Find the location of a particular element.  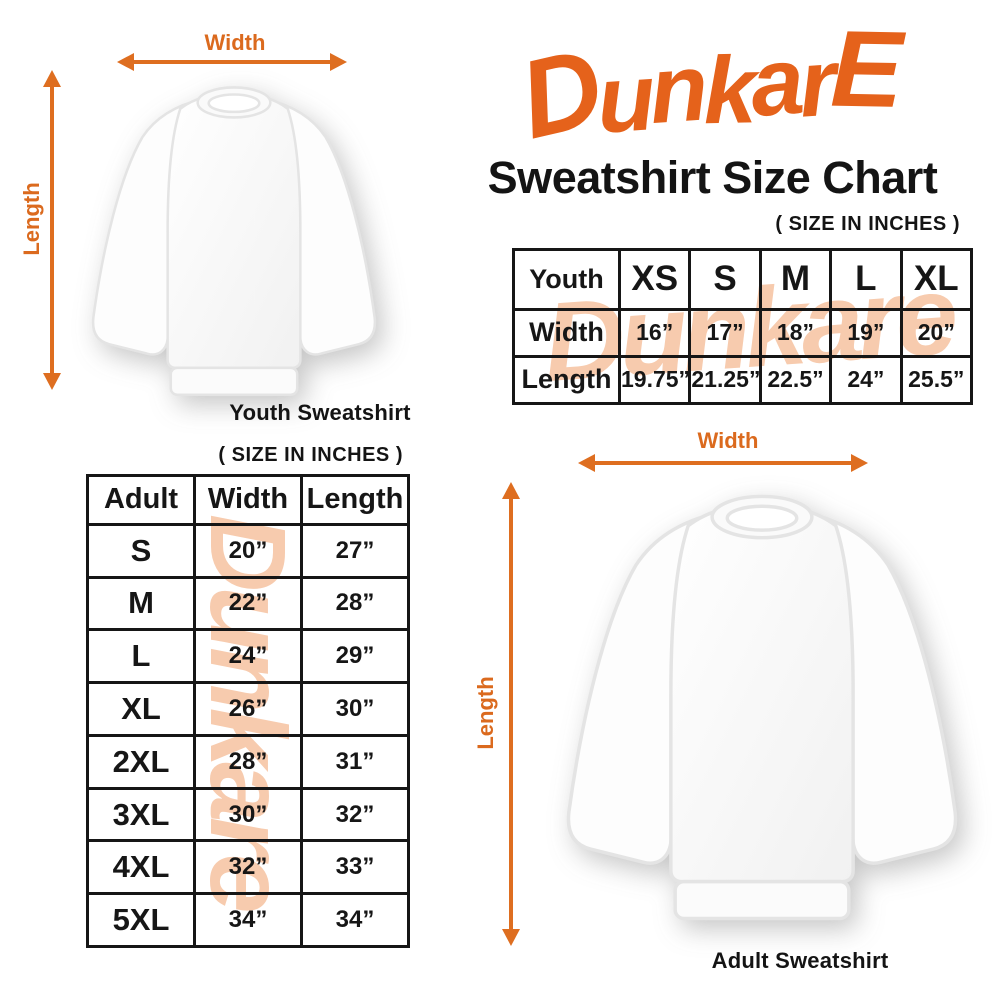

adult-width-label: Width is located at coordinates (728, 440).